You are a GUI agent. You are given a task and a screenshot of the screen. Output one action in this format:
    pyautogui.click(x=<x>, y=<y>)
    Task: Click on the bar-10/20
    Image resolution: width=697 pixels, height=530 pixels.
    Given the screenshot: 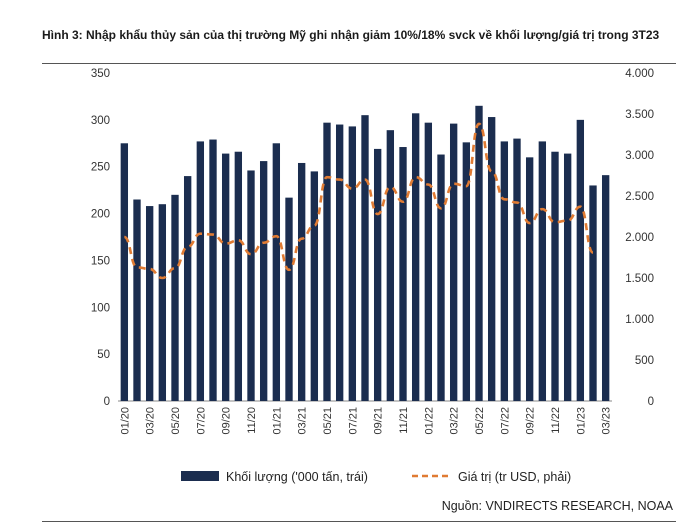 What is the action you would take?
    pyautogui.click(x=238, y=276)
    